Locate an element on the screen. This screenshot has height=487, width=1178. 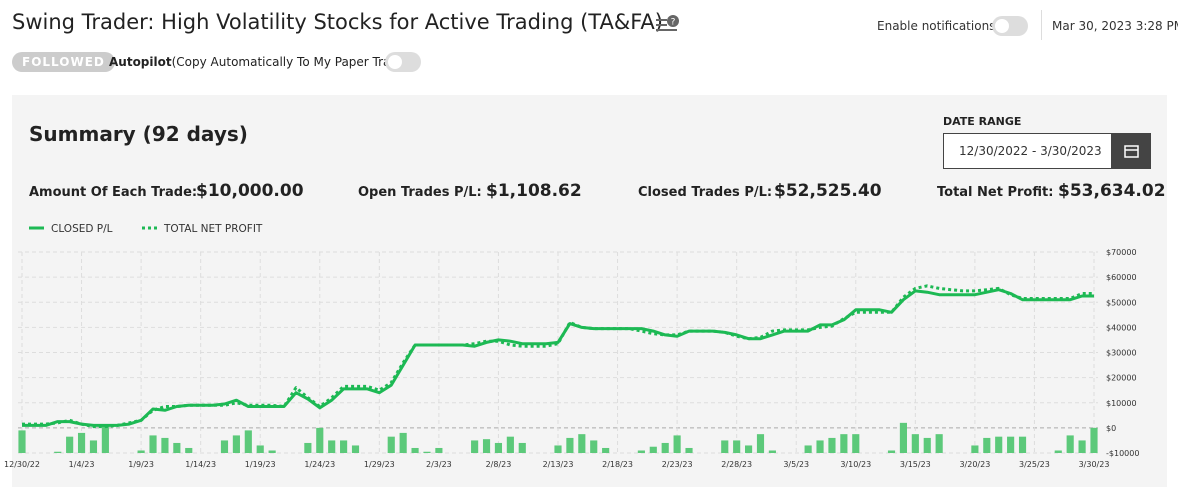
stat-label: Amount Of Each Trade: is located at coordinates (113, 192).